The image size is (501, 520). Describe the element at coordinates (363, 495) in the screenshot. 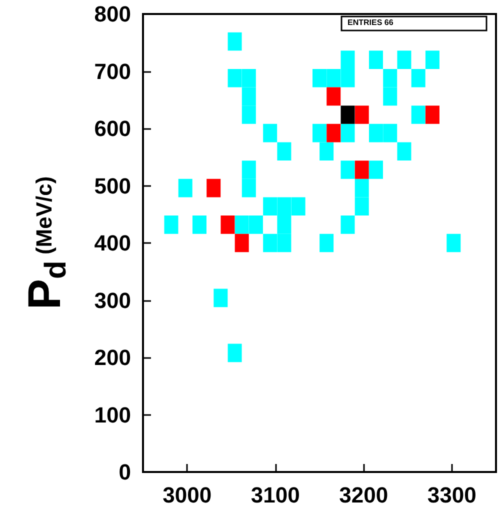

I see `x-tick-label: 3200` at that location.